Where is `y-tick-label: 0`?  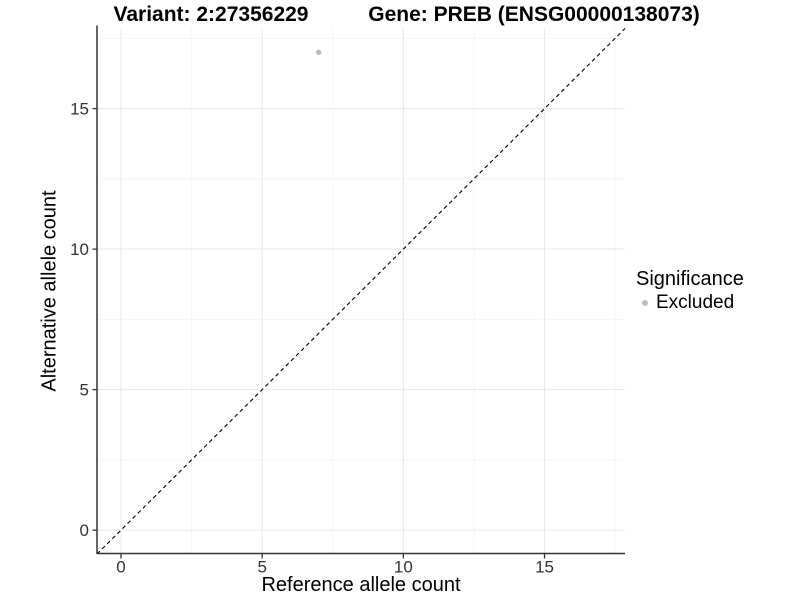
y-tick-label: 0 is located at coordinates (84, 530).